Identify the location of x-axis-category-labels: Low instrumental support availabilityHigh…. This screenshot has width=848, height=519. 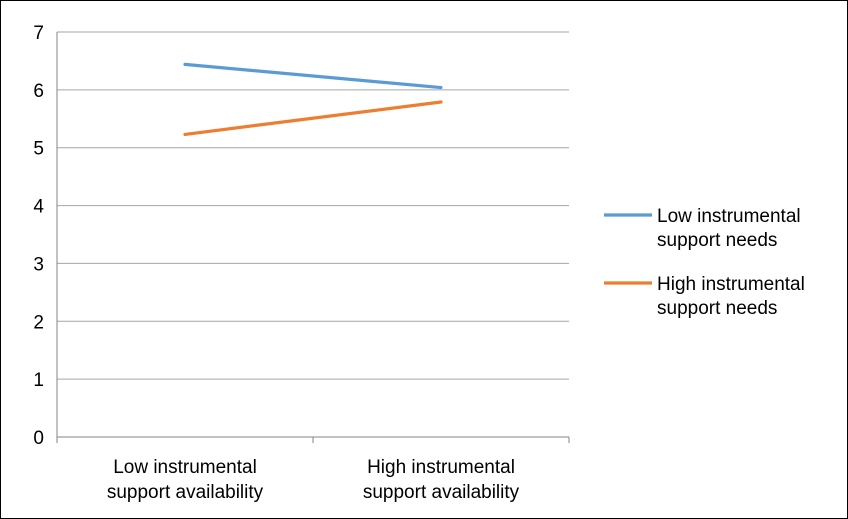
(313, 480).